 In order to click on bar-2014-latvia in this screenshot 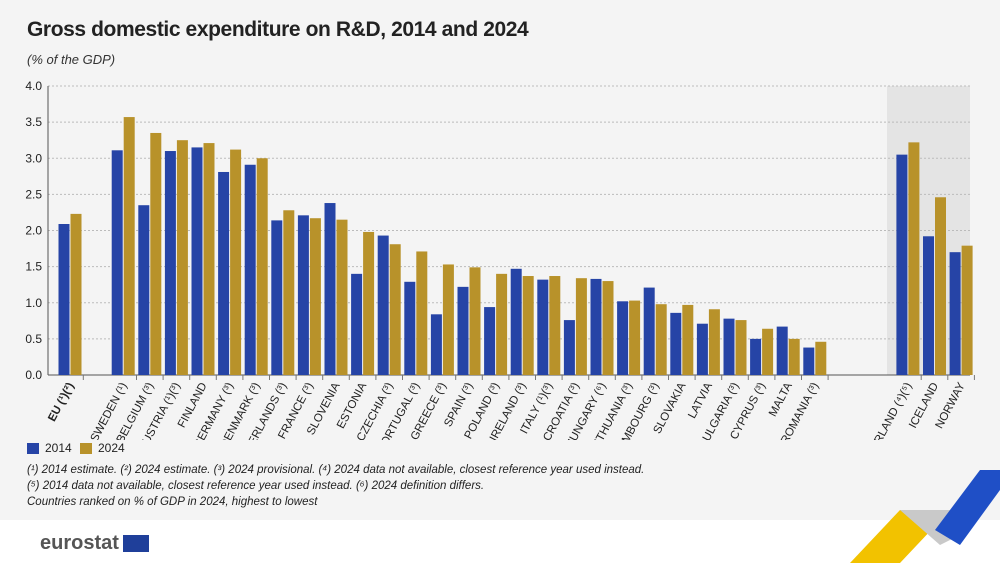, I will do `click(702, 349)`.